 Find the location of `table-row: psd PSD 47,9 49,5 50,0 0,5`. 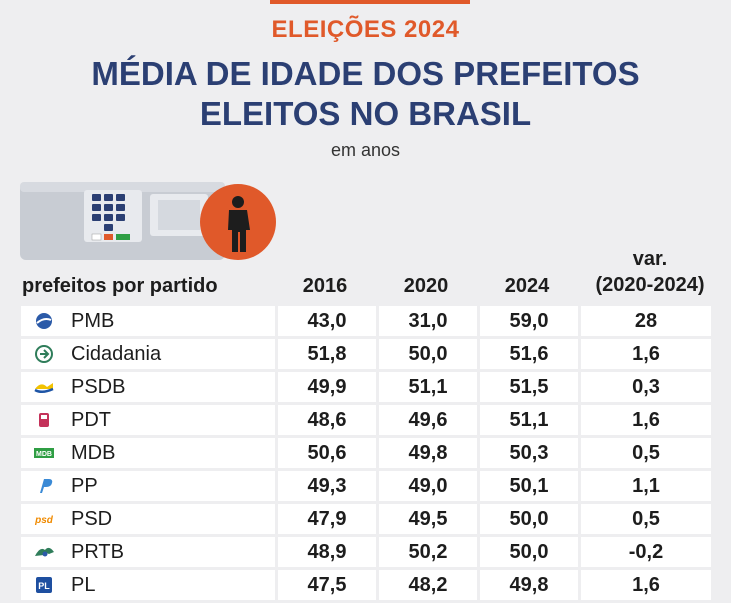

table-row: psd PSD 47,9 49,5 50,0 0,5 is located at coordinates (366, 519).